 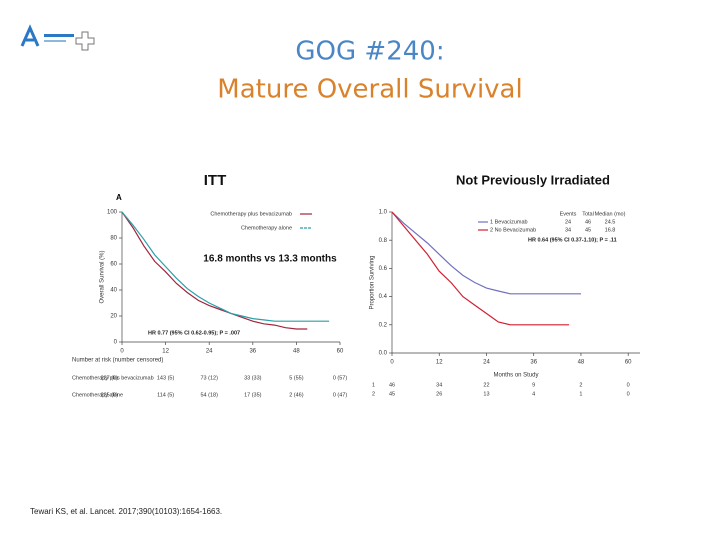 What do you see at coordinates (112, 213) in the screenshot?
I see `y-tick-label: 100` at bounding box center [112, 213].